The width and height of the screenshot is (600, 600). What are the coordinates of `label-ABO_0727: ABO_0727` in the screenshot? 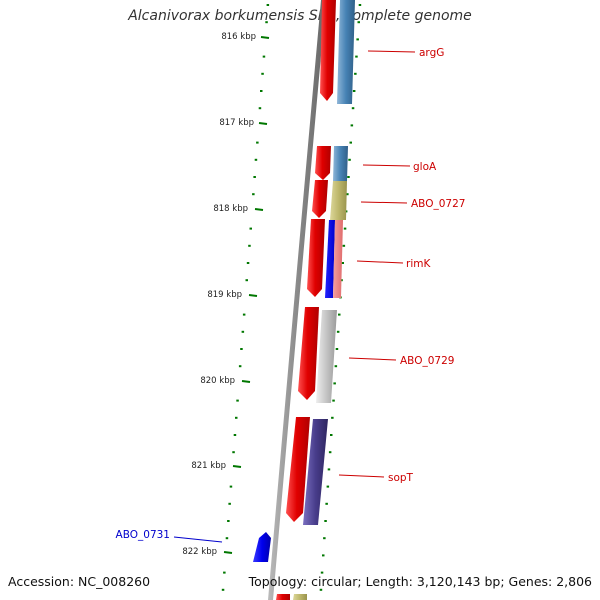 It's located at (438, 204).